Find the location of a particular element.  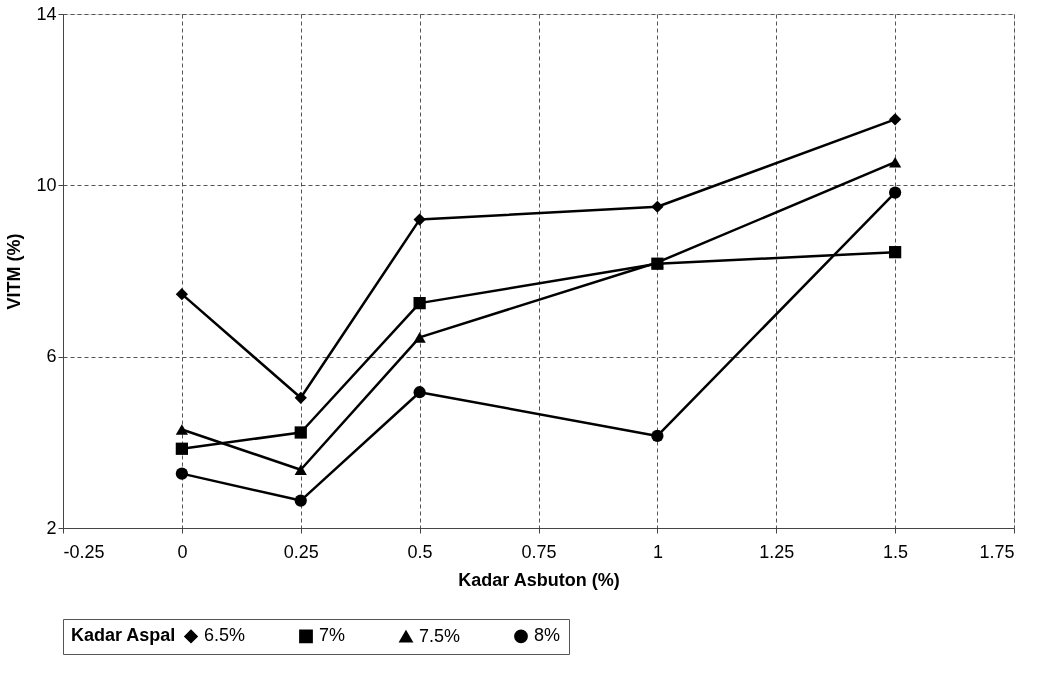

y-axis-title: VITM (%) is located at coordinates (14, 271).